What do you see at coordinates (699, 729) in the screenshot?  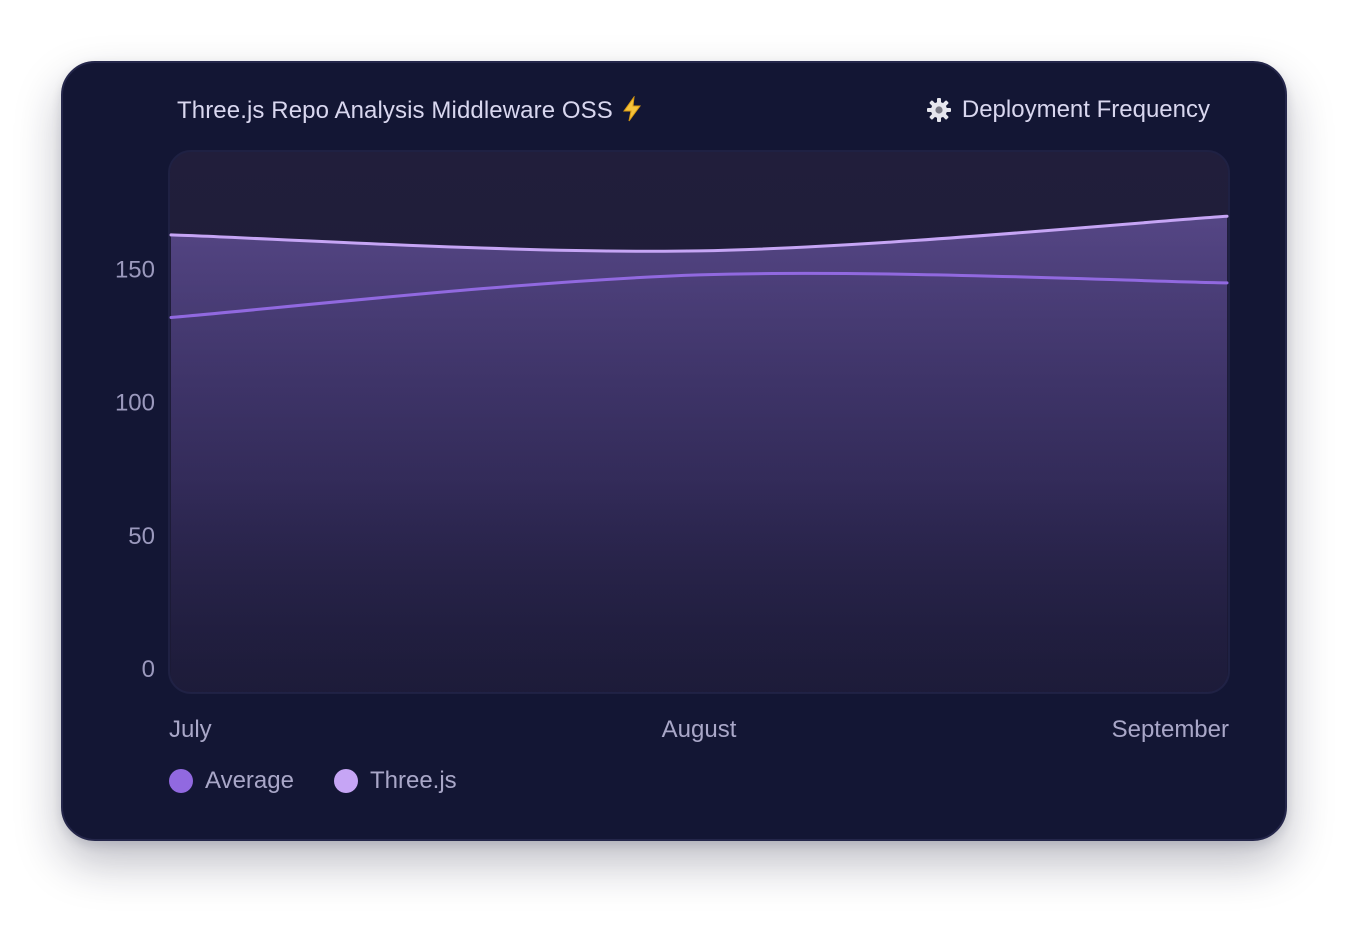 I see `x-tick-label: August` at bounding box center [699, 729].